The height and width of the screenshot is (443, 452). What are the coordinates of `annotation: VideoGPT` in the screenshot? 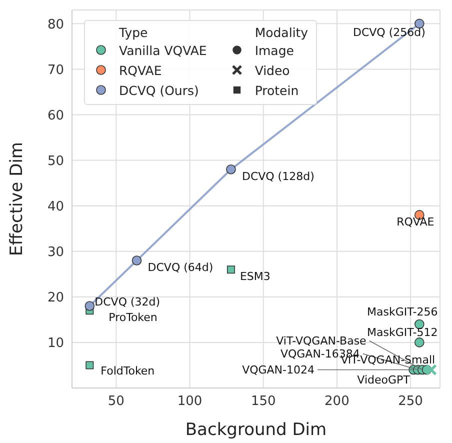 It's located at (383, 379).